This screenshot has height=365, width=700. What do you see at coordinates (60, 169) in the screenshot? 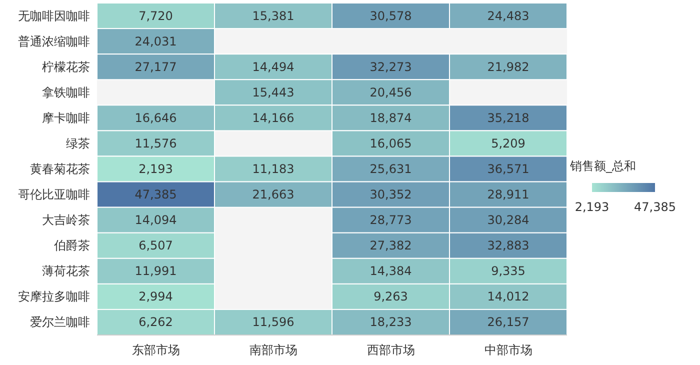
I see `y-tick-label: 黄春菊花茶` at bounding box center [60, 169].